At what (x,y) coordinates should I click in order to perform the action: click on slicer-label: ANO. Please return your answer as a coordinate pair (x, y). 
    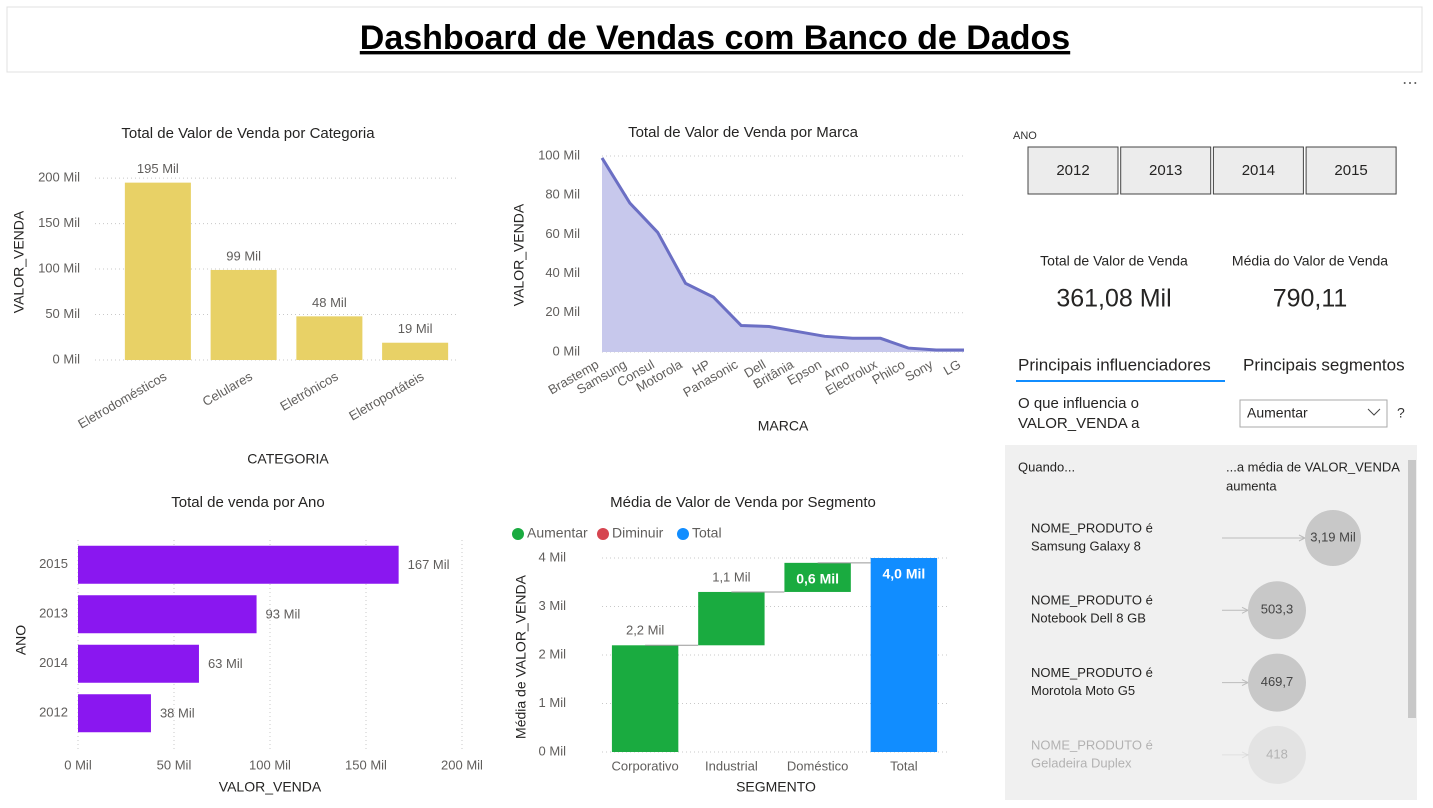
    Looking at the image, I should click on (1025, 136).